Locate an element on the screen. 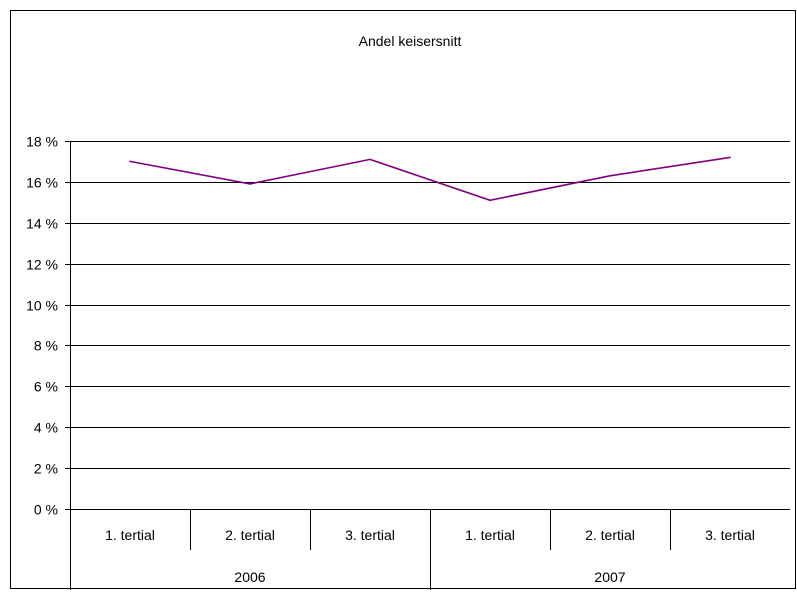 Image resolution: width=797 pixels, height=595 pixels. x-group-label: 2006 is located at coordinates (249, 577).